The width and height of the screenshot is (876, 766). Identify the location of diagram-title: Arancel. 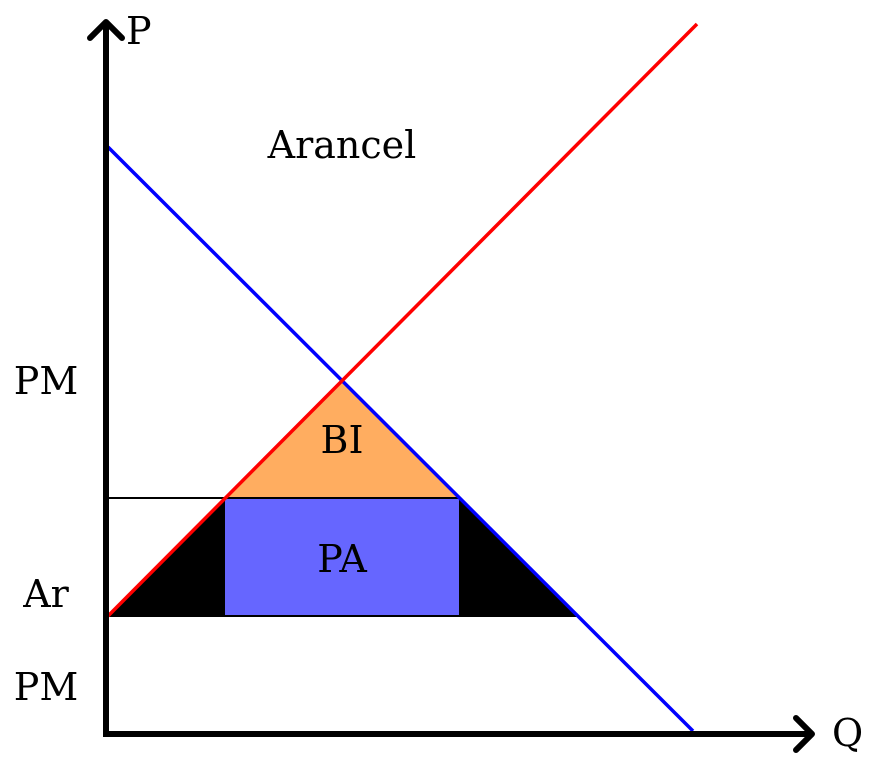
(342, 145).